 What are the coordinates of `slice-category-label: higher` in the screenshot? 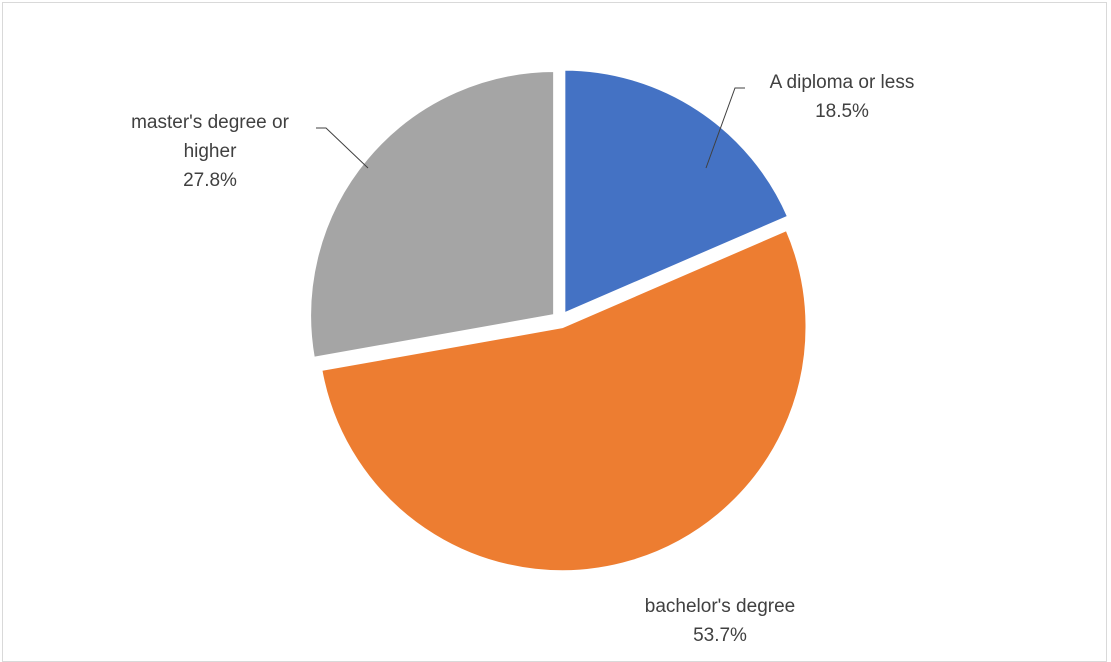 It's located at (210, 151).